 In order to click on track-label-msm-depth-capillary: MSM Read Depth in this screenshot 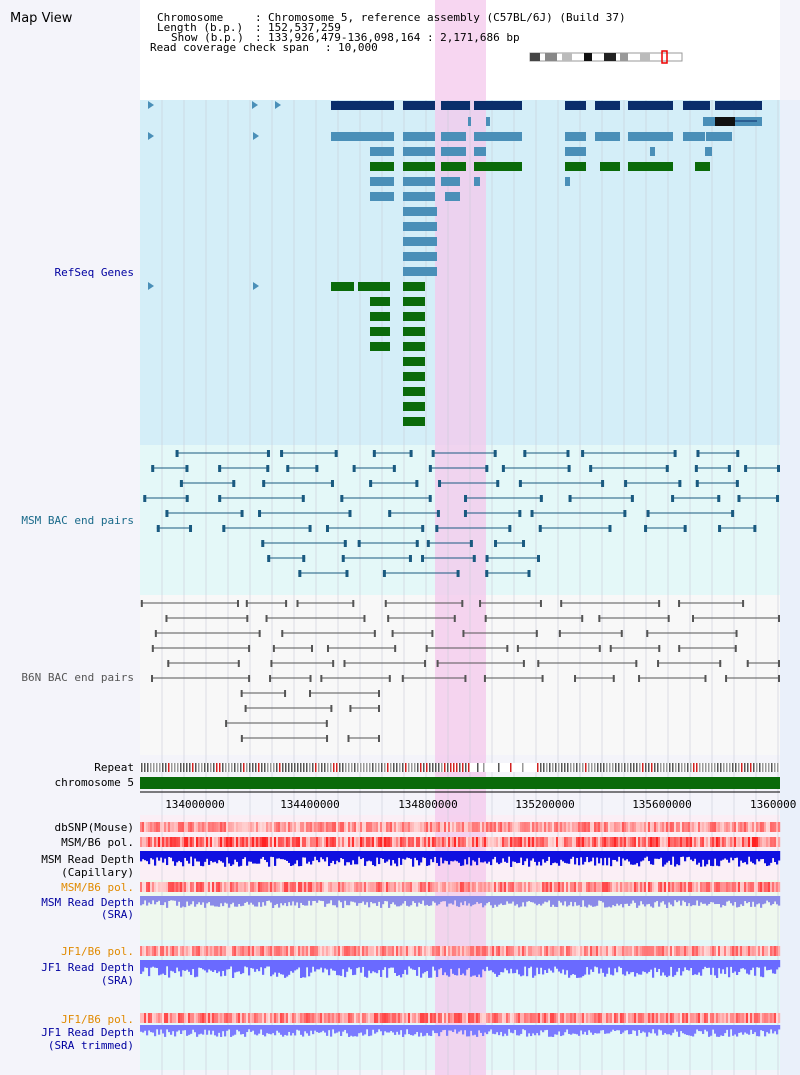, I will do `click(87, 859)`.